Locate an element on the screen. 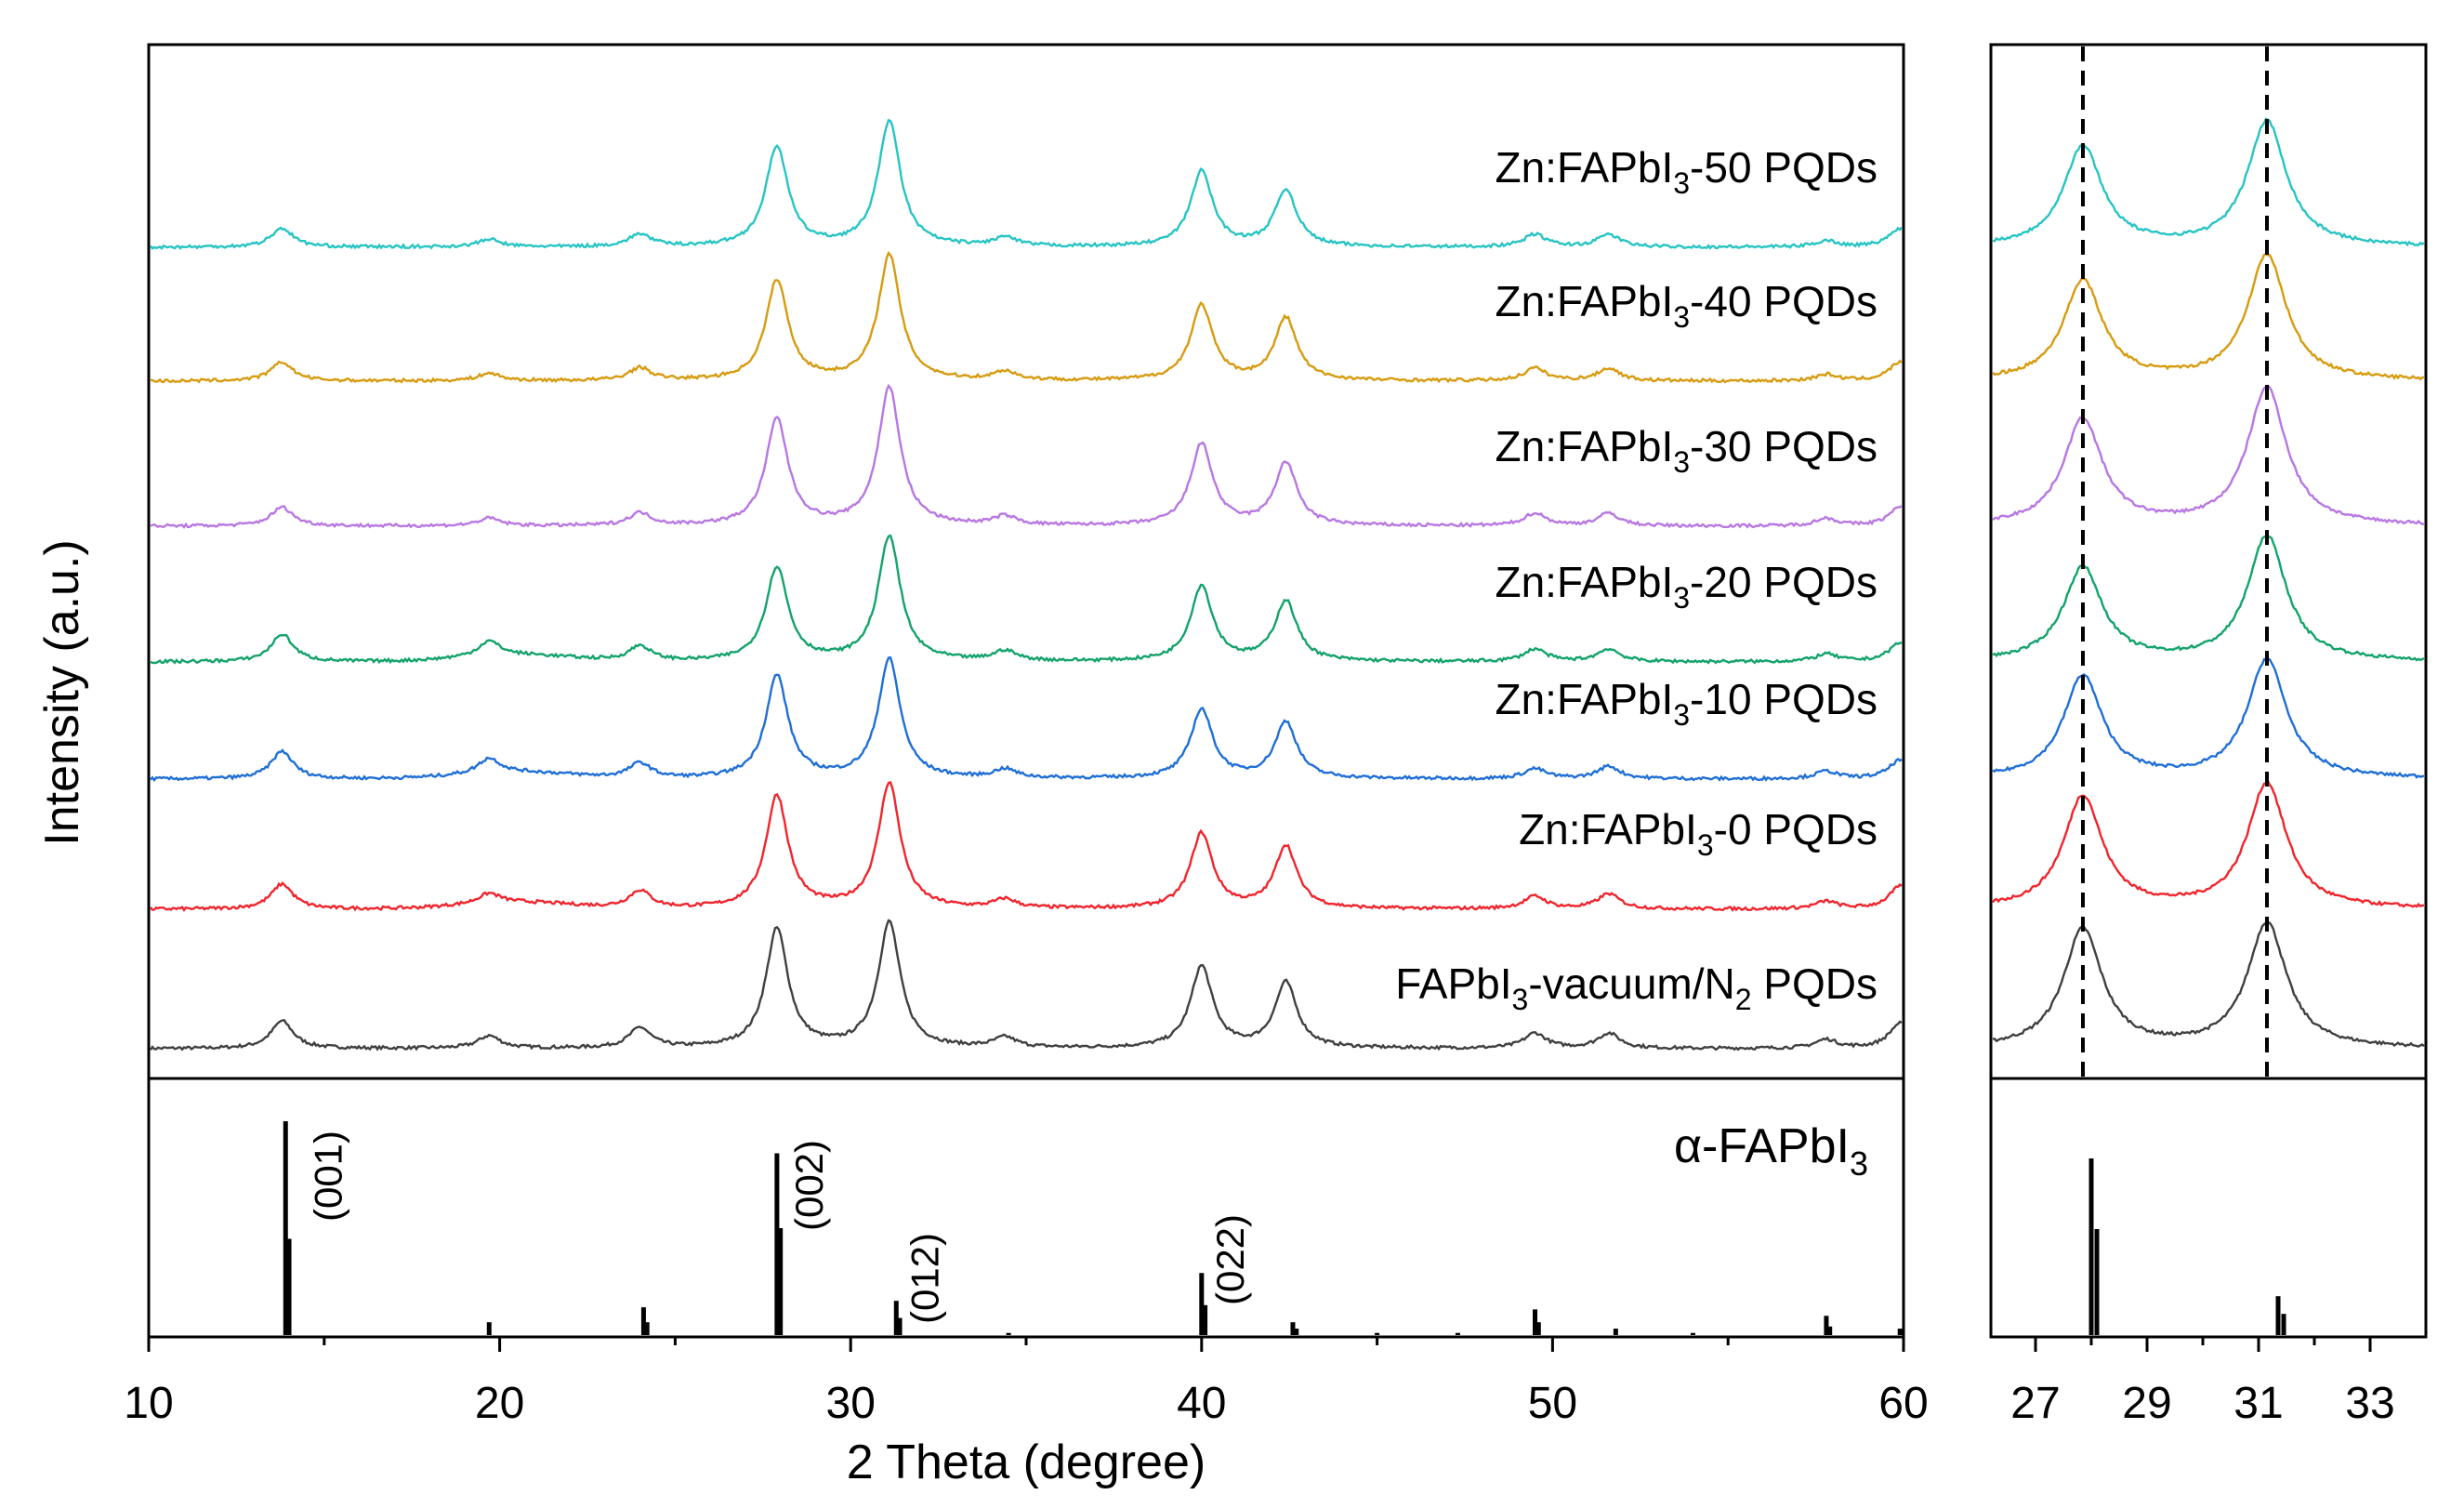 Image resolution: width=2464 pixels, height=1508 pixels. series-label-tail: -10 PQDs is located at coordinates (1784, 699).